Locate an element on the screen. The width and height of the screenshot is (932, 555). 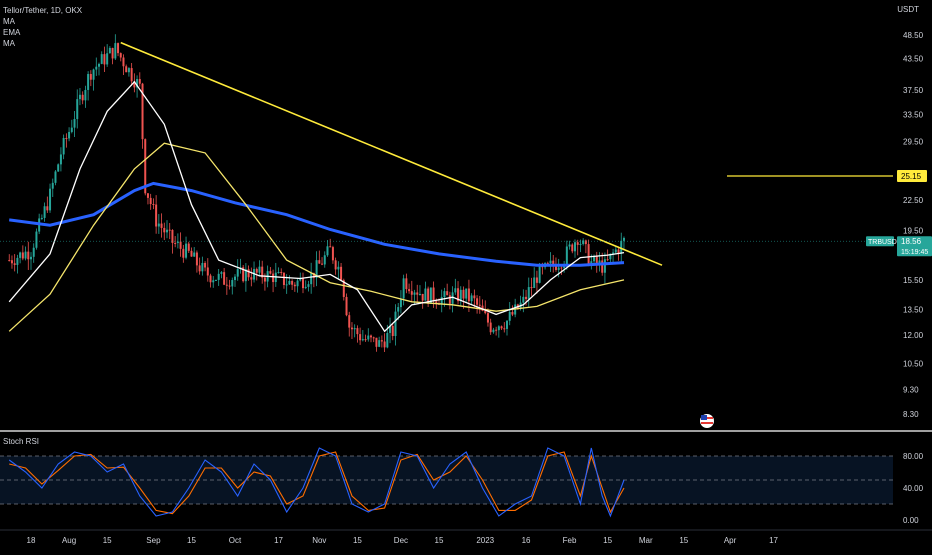
legend-ma-fast: MA is located at coordinates (9, 21).